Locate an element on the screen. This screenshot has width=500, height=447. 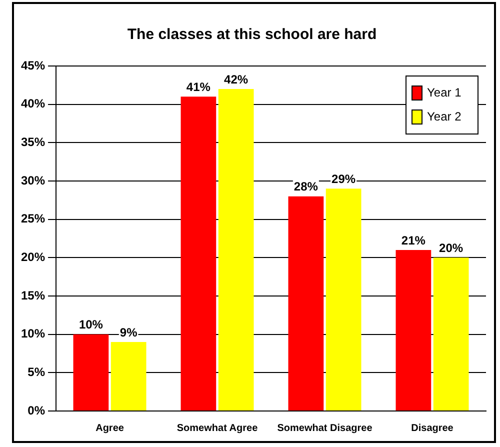
y-tick-label: 10% is located at coordinates (33, 333).